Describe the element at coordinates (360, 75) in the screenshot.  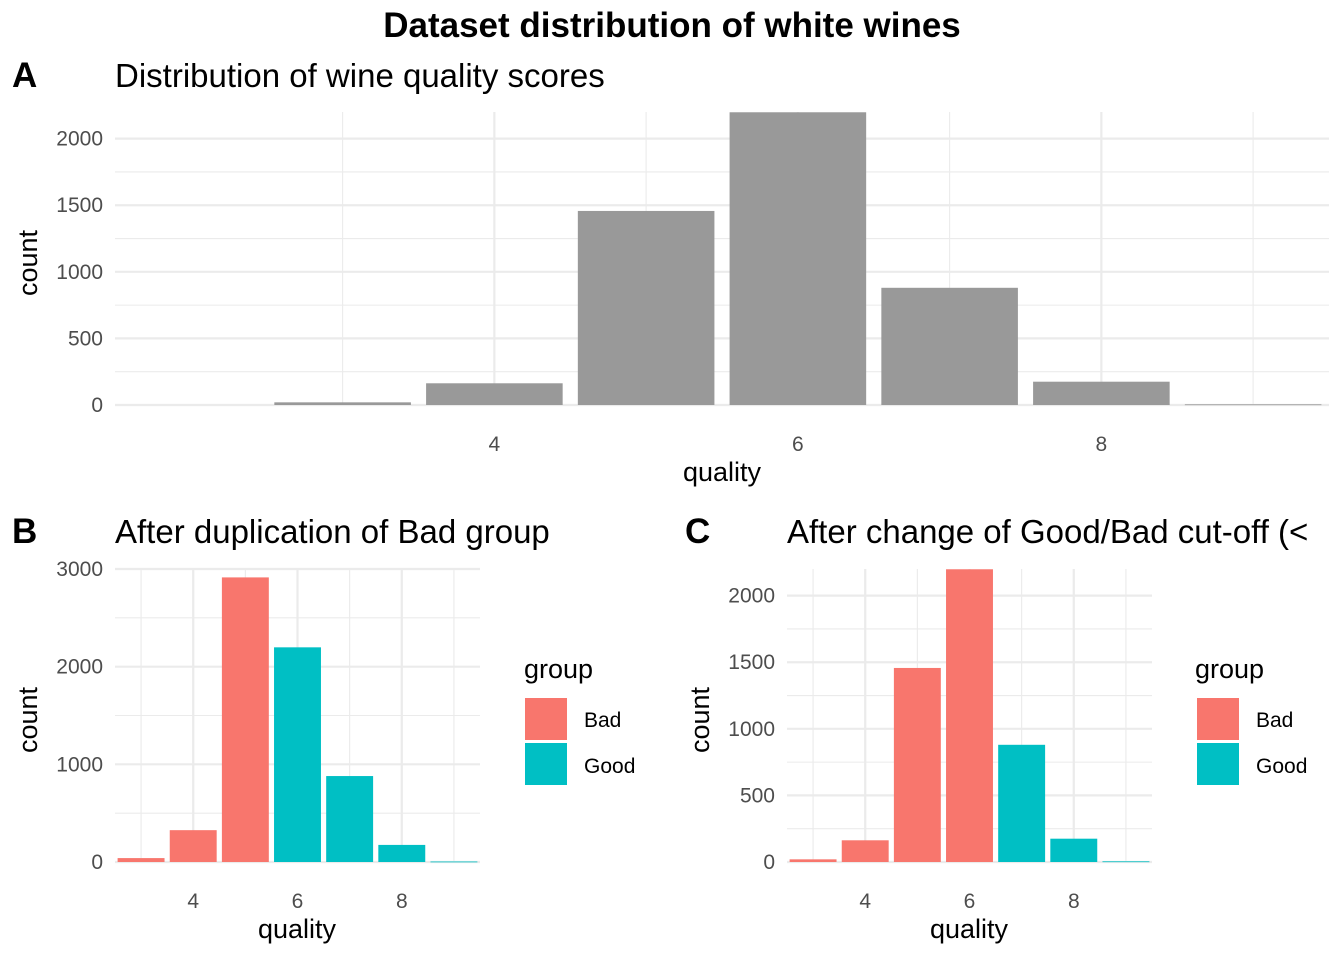
I see `panel-title: Distribution of wine quality scores` at that location.